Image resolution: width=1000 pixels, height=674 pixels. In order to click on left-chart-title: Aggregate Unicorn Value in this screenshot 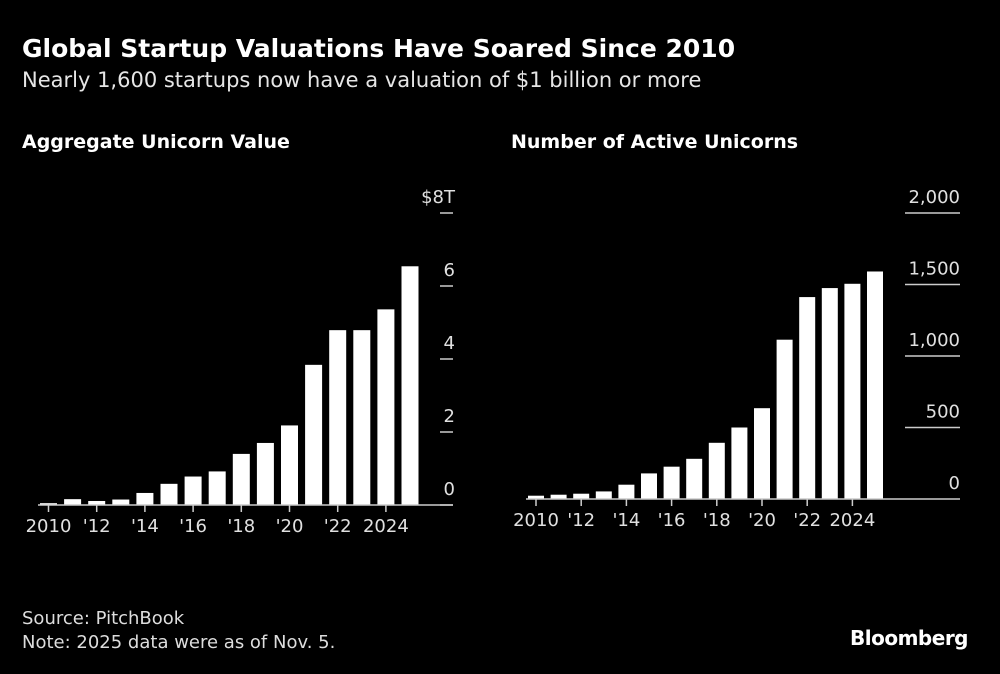, I will do `click(156, 142)`.